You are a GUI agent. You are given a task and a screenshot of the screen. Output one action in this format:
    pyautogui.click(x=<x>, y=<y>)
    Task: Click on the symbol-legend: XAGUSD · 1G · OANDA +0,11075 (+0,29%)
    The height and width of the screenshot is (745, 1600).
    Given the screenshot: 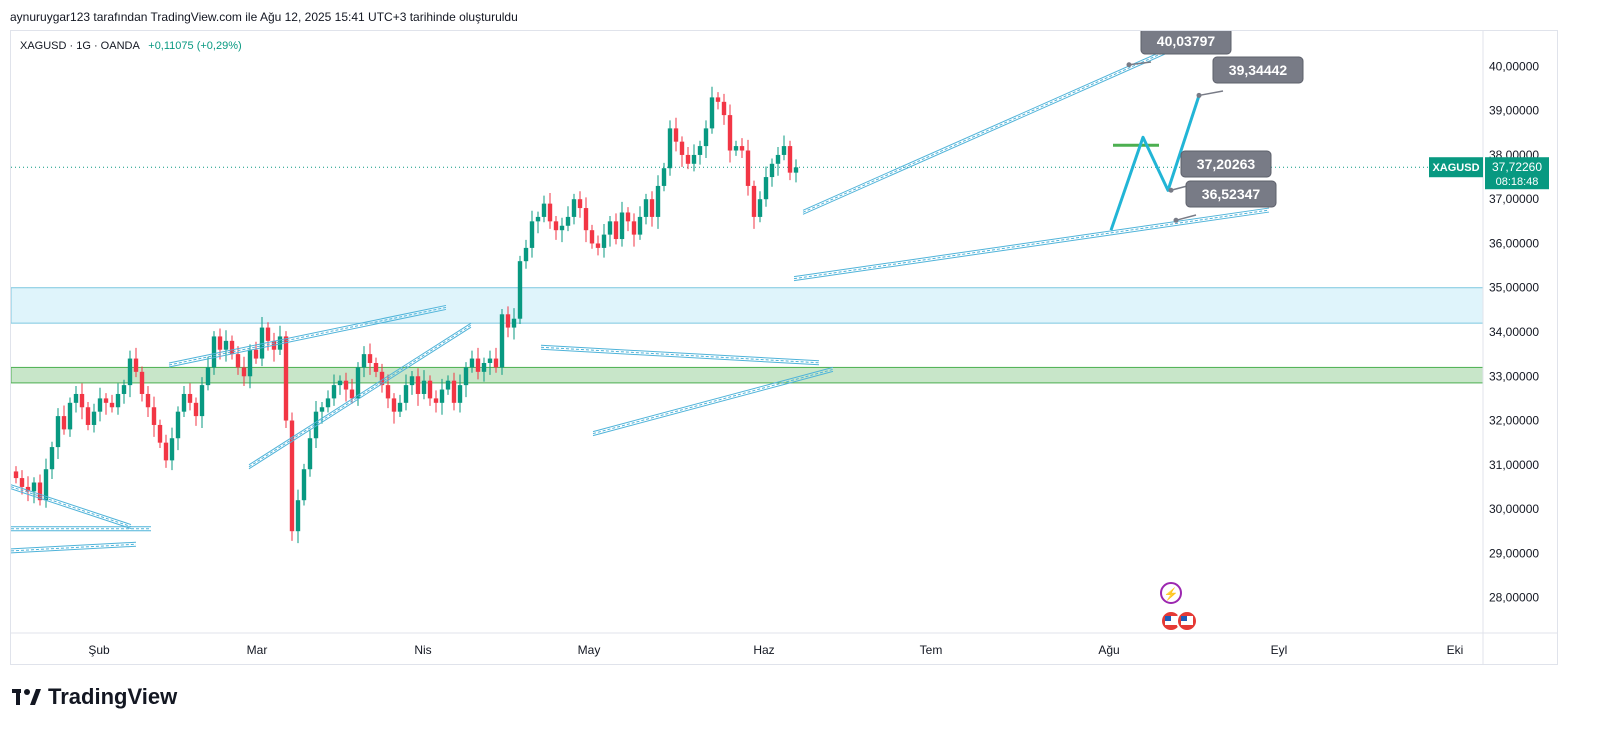 What is the action you would take?
    pyautogui.click(x=131, y=46)
    